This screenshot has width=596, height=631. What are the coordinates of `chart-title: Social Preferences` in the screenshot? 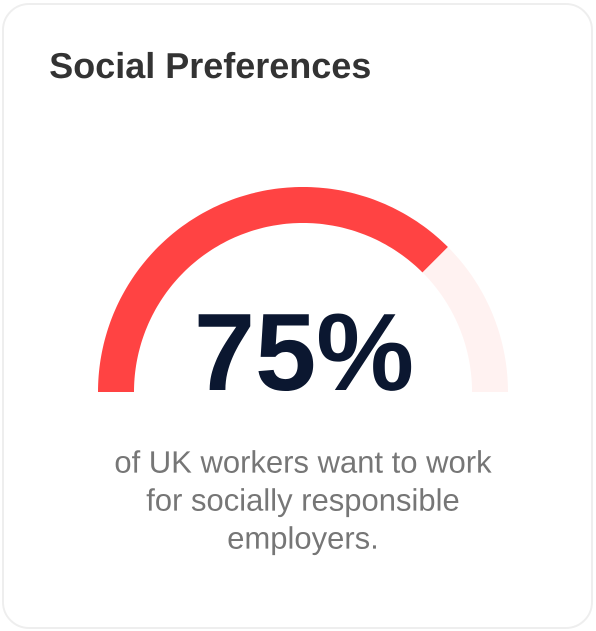 It's located at (210, 65).